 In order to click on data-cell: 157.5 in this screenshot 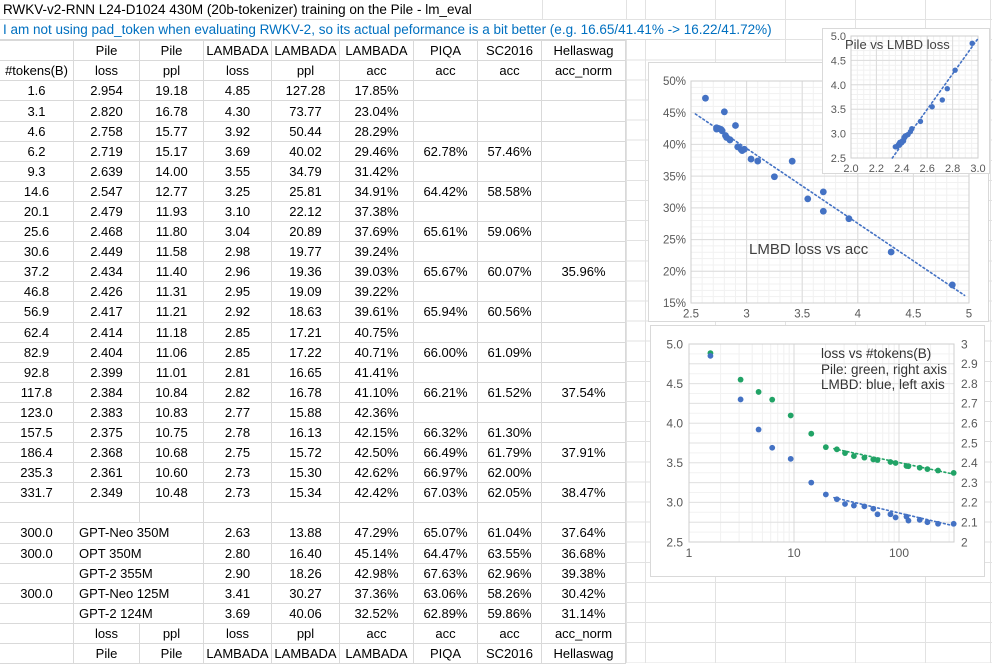, I will do `click(37, 433)`.